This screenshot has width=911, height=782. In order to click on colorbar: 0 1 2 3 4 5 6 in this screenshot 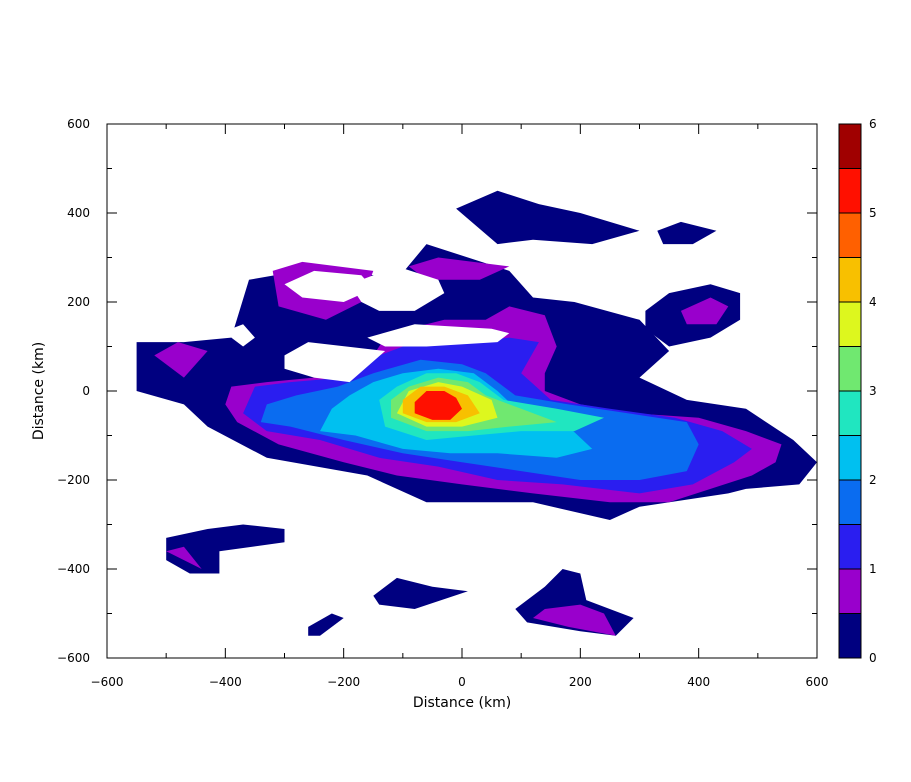, I will do `click(857, 391)`.